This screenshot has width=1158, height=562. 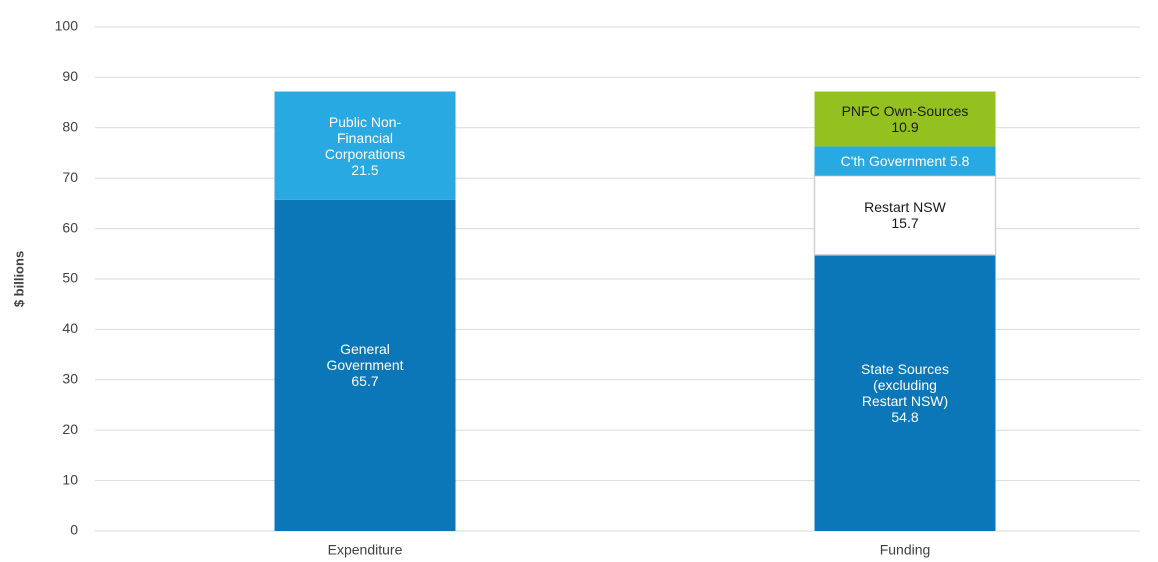 What do you see at coordinates (893, 161) in the screenshot?
I see `segment-name: C'th Government` at bounding box center [893, 161].